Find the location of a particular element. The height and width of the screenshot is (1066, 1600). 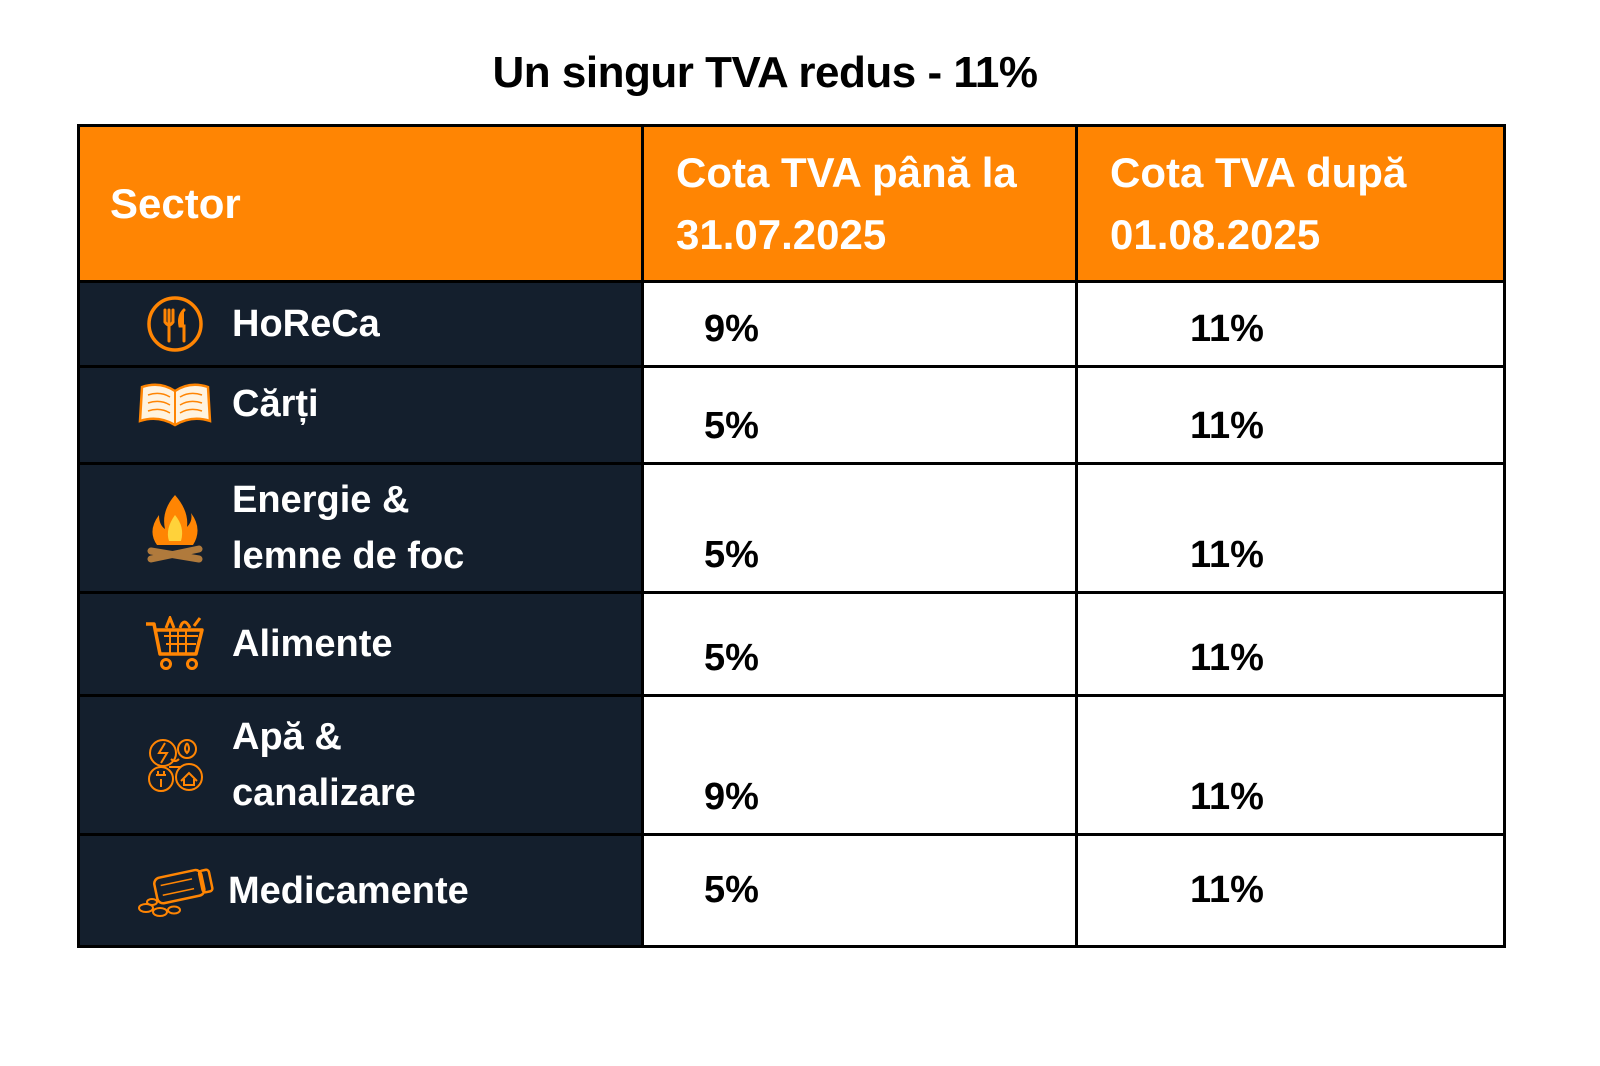

sector-cell: HoReCa is located at coordinates (360, 324).